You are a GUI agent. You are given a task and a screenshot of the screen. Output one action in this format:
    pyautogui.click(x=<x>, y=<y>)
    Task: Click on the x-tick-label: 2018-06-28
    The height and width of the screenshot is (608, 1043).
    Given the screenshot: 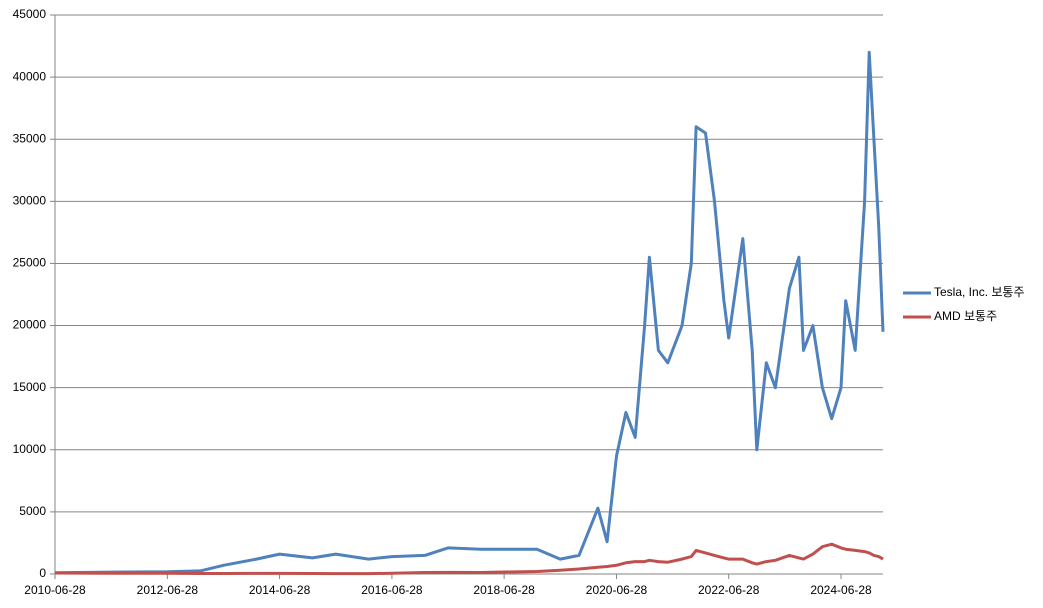 What is the action you would take?
    pyautogui.click(x=504, y=590)
    